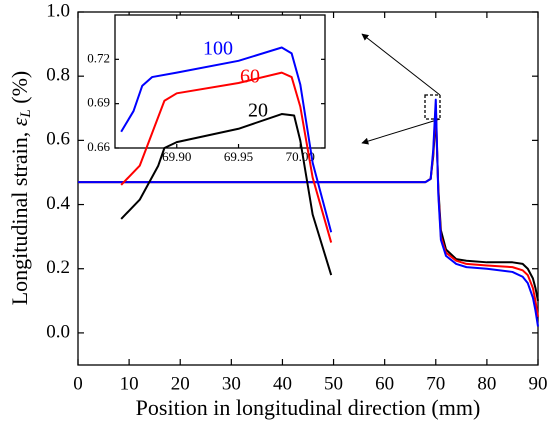 The height and width of the screenshot is (428, 550). What do you see at coordinates (26, 113) in the screenshot?
I see `y-label-sub: L` at bounding box center [26, 113].